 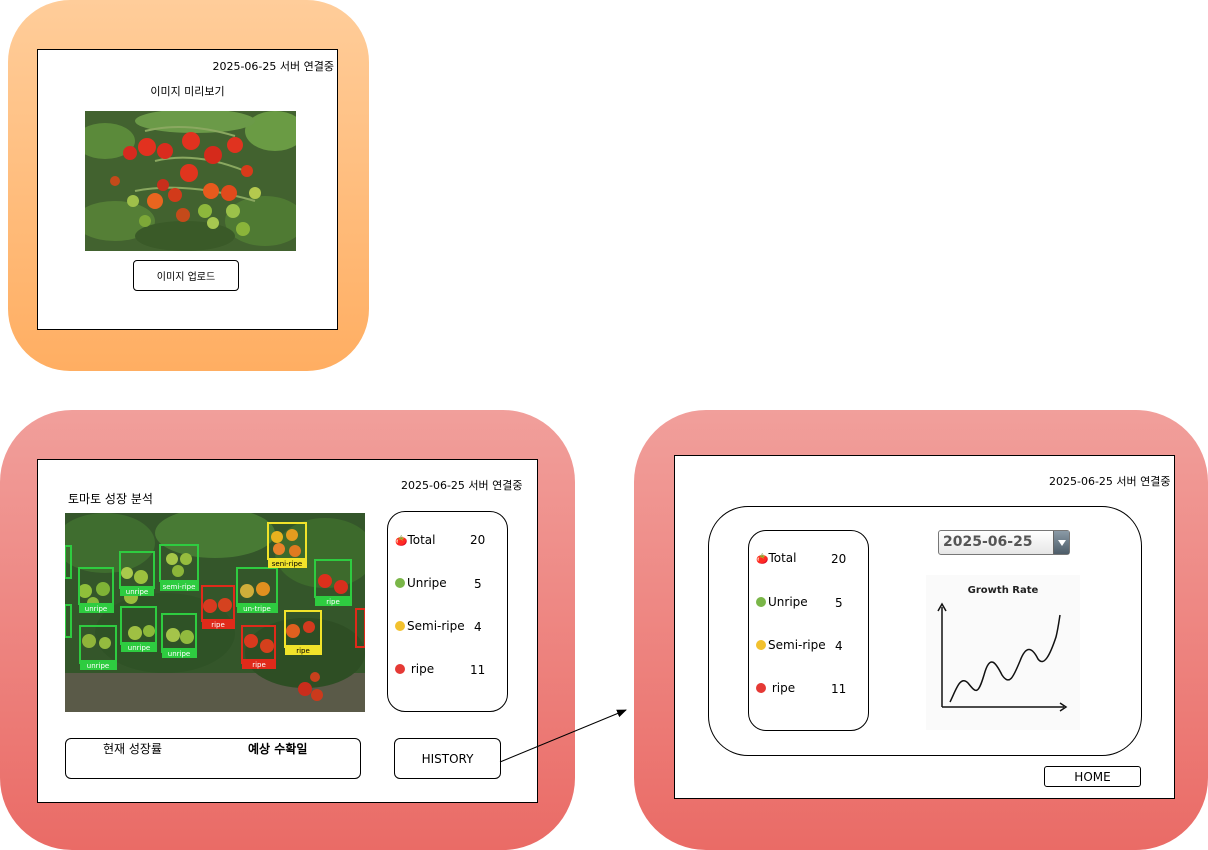 I want to click on svg-text: semi-ripe, so click(x=179, y=587).